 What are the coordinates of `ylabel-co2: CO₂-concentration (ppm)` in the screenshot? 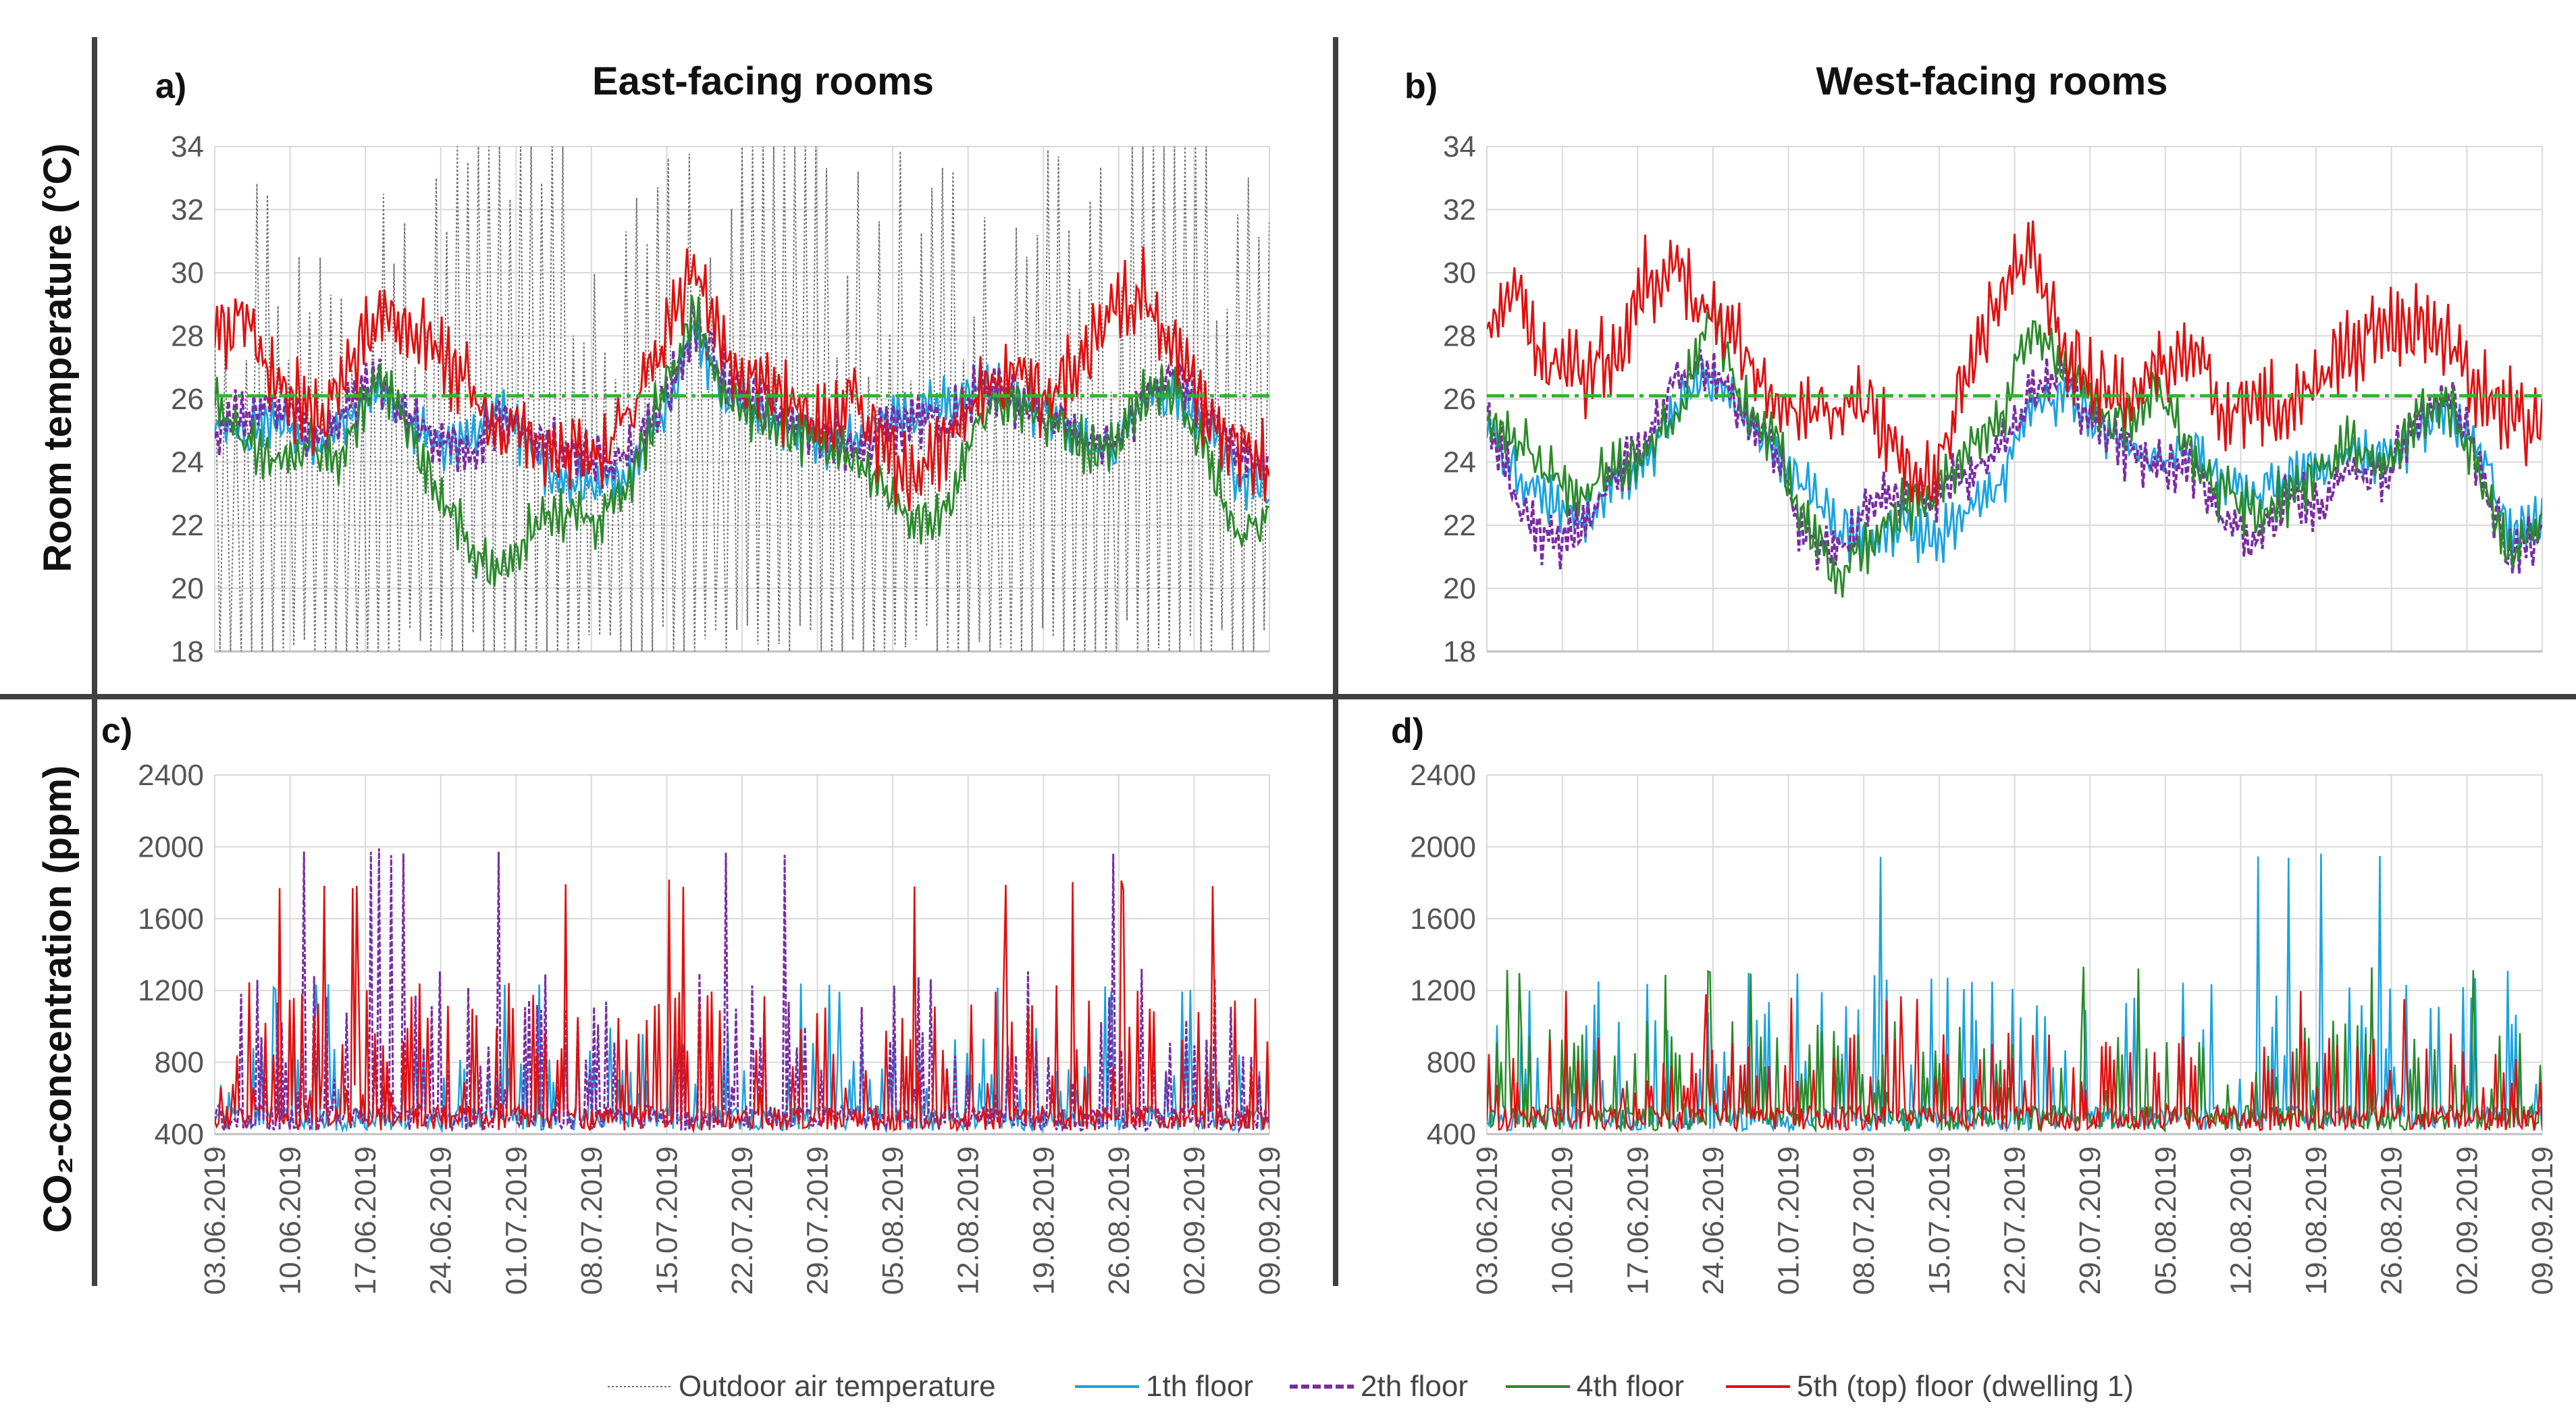 It's located at (58, 999).